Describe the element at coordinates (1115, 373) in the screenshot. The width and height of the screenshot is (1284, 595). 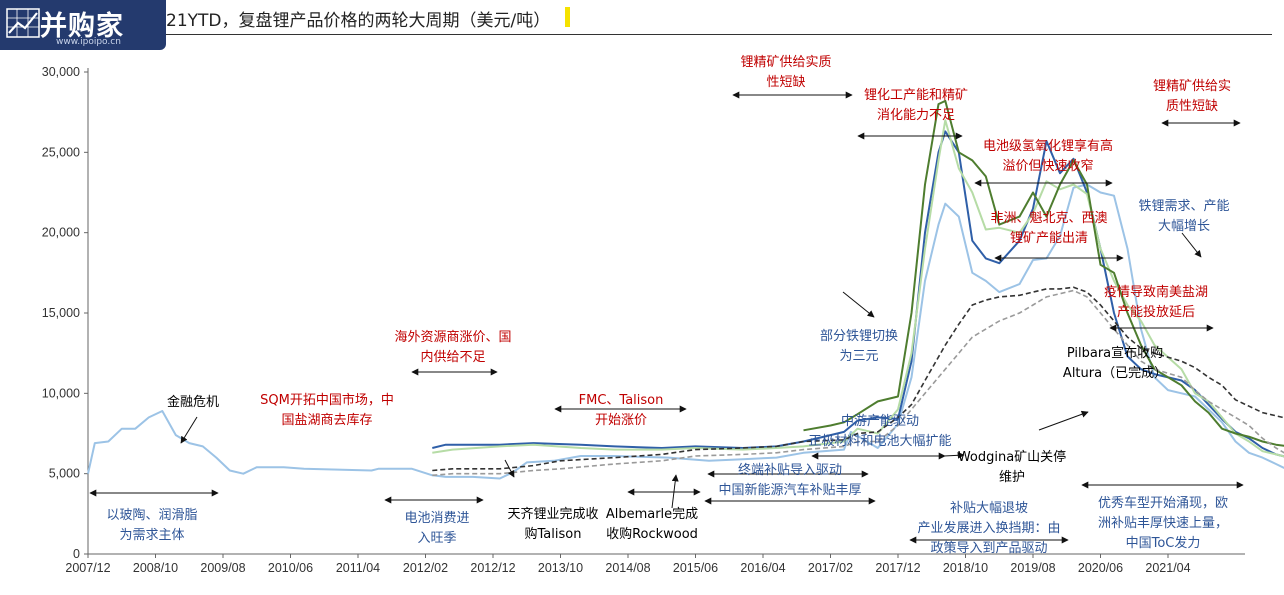
I see `annotation-pilbara-line: Altura（已完成）` at that location.